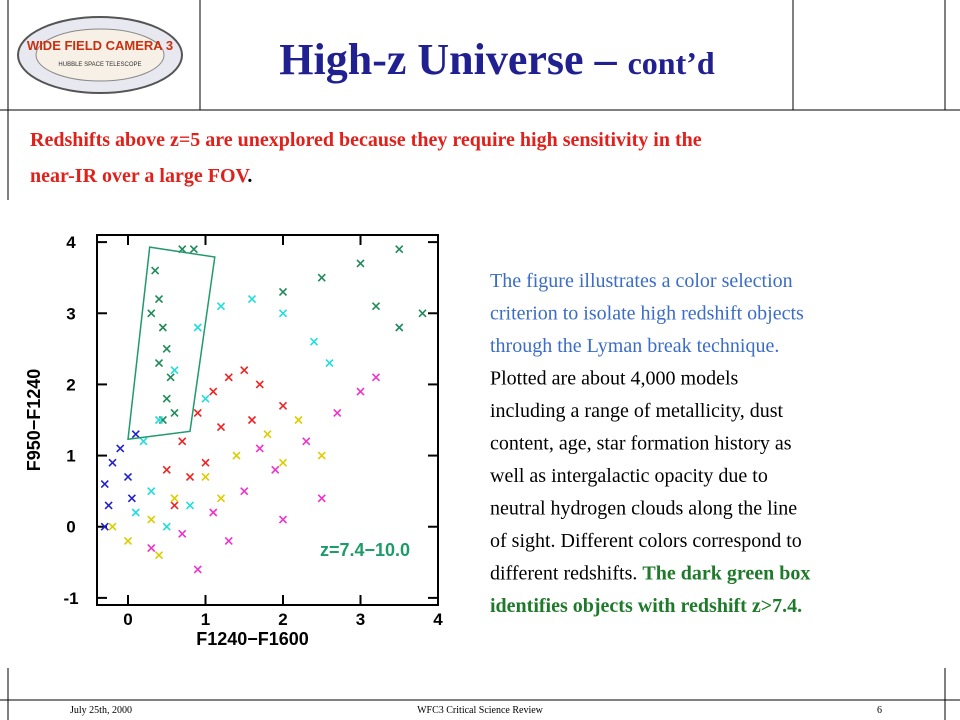 This screenshot has width=960, height=720. I want to click on body-part: neutral hydrogen clouds along the line, so click(643, 509).